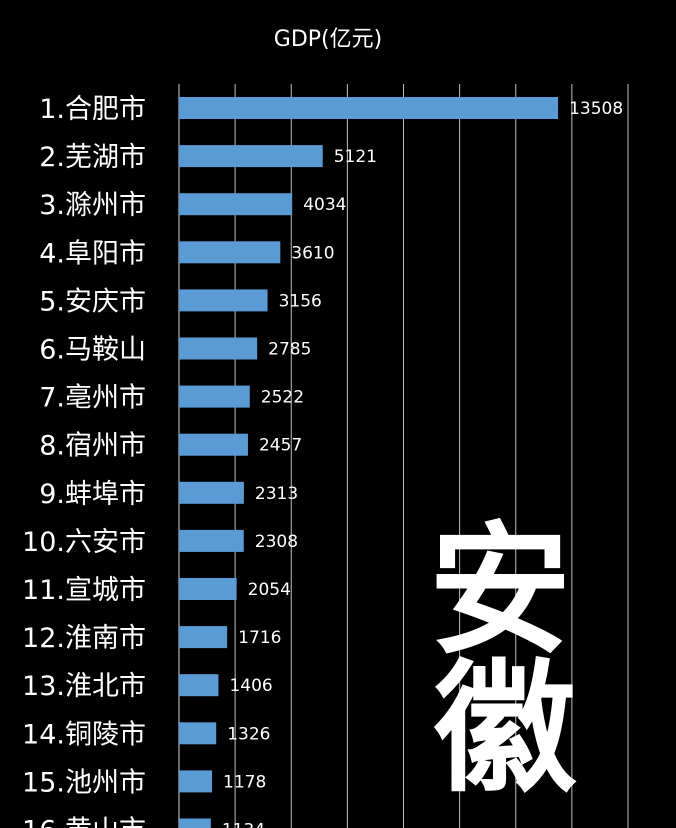 Image resolution: width=676 pixels, height=828 pixels. What do you see at coordinates (250, 686) in the screenshot?
I see `value-label: 1406` at bounding box center [250, 686].